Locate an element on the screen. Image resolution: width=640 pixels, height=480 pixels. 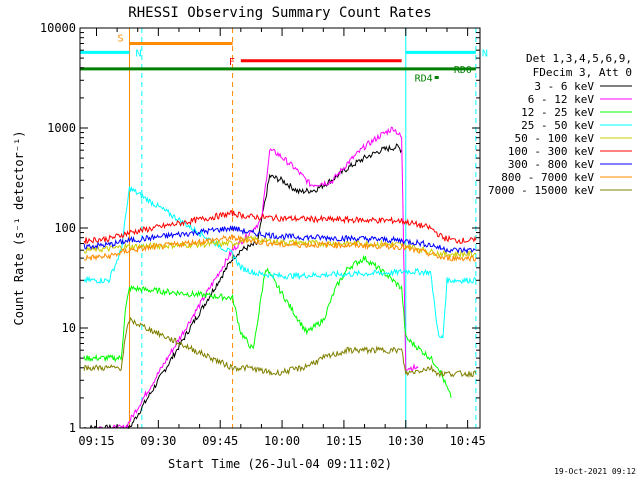
x-axis-label: Start Time (26-Jul-04 09:11:02) is located at coordinates (280, 464).